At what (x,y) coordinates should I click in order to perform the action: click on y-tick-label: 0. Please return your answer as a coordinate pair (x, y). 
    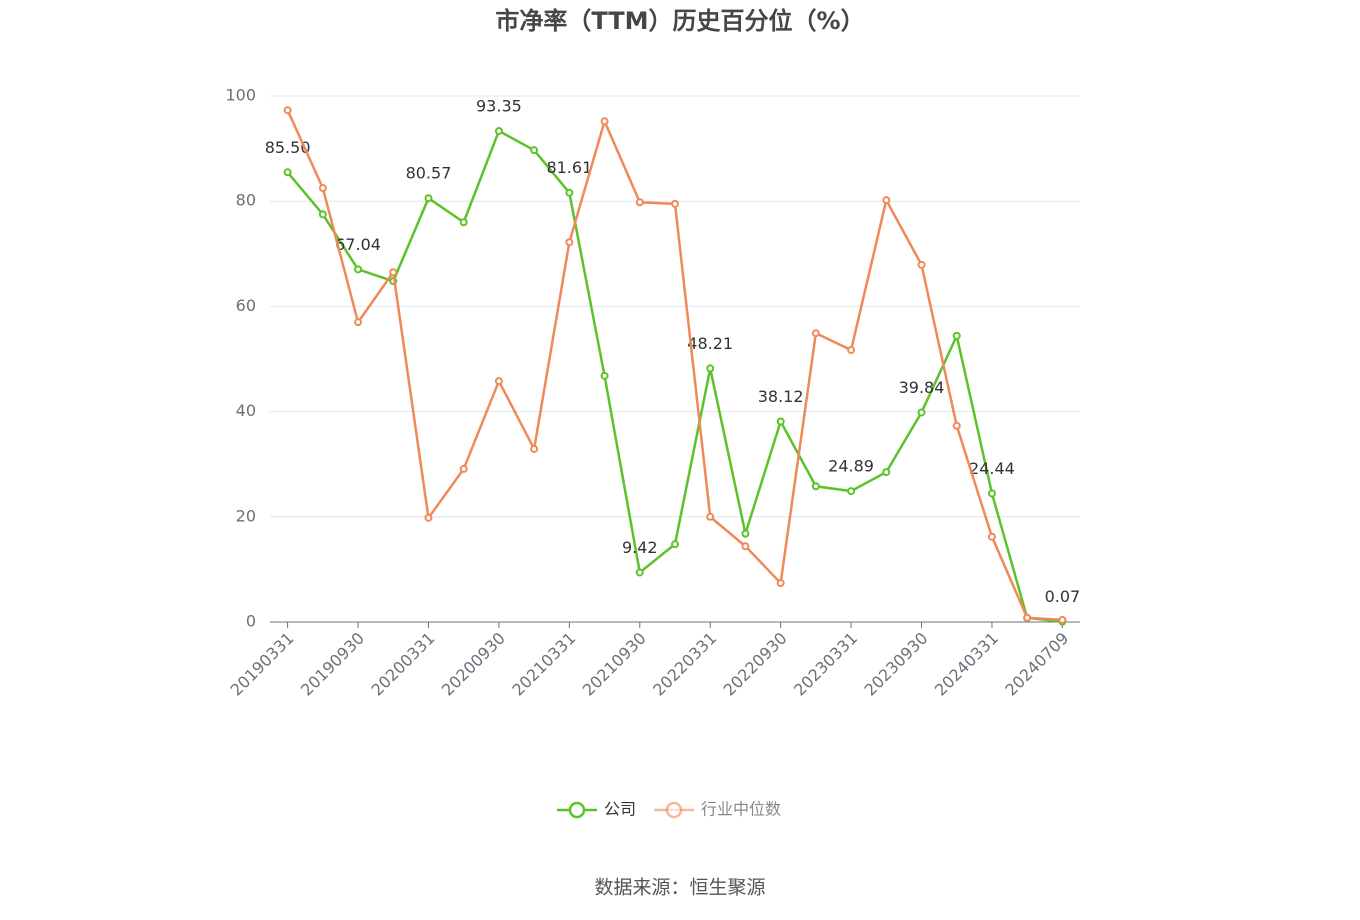
    Looking at the image, I should click on (251, 621).